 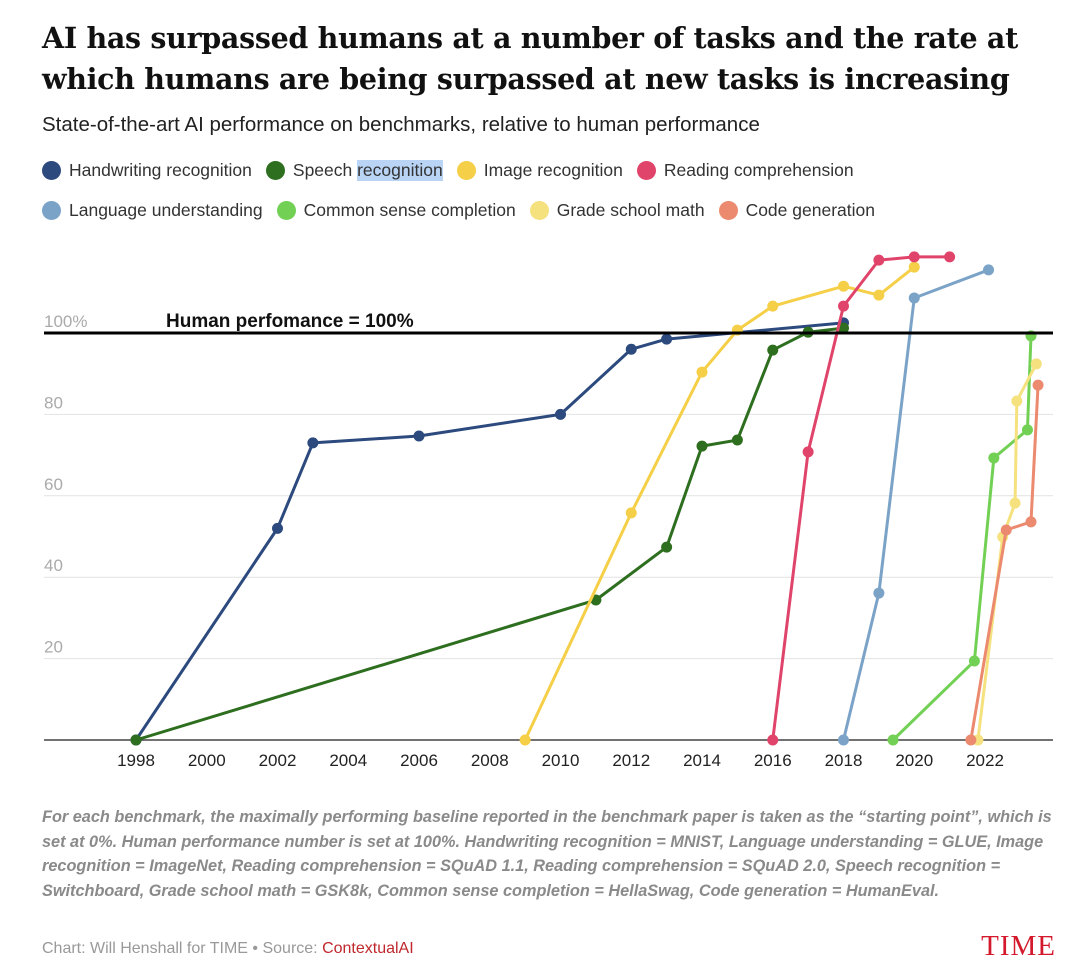 I want to click on legend-item-image: Image recognition, so click(x=539, y=170).